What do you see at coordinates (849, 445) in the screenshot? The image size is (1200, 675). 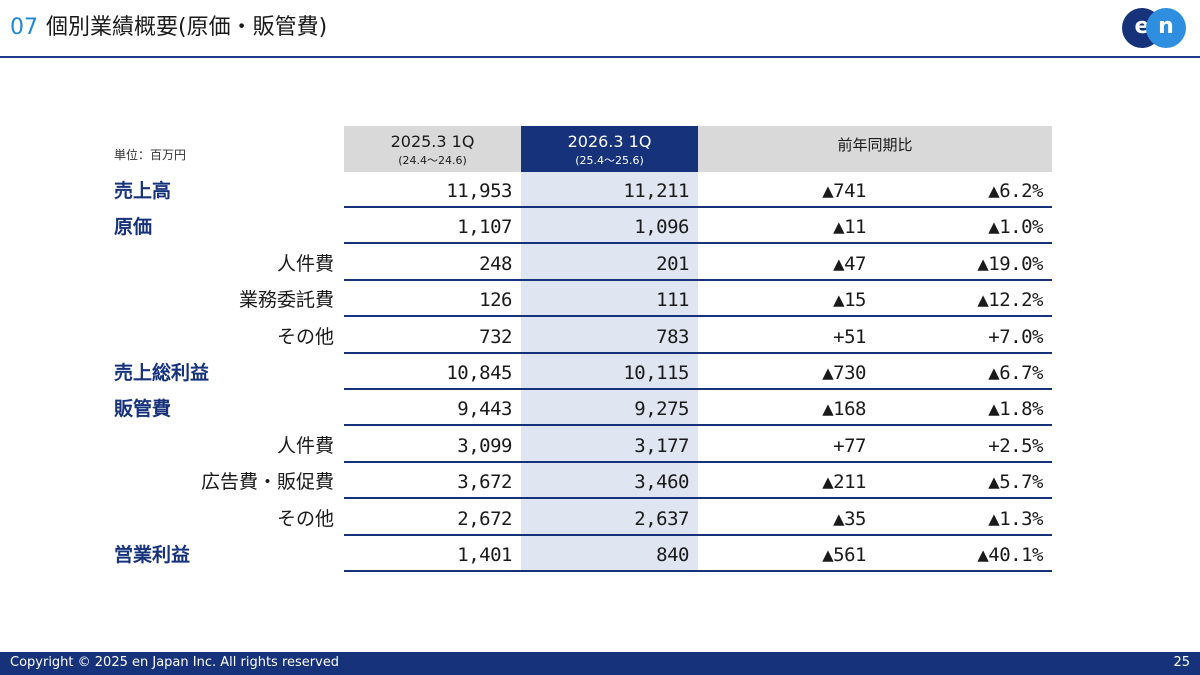 I see `row-value: +77` at bounding box center [849, 445].